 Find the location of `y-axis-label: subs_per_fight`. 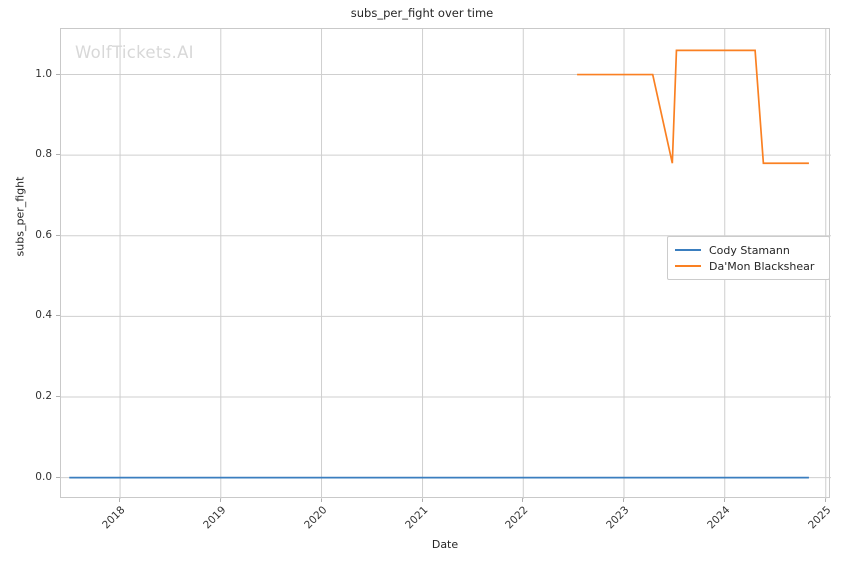

y-axis-label: subs_per_fight is located at coordinates (20, 216).